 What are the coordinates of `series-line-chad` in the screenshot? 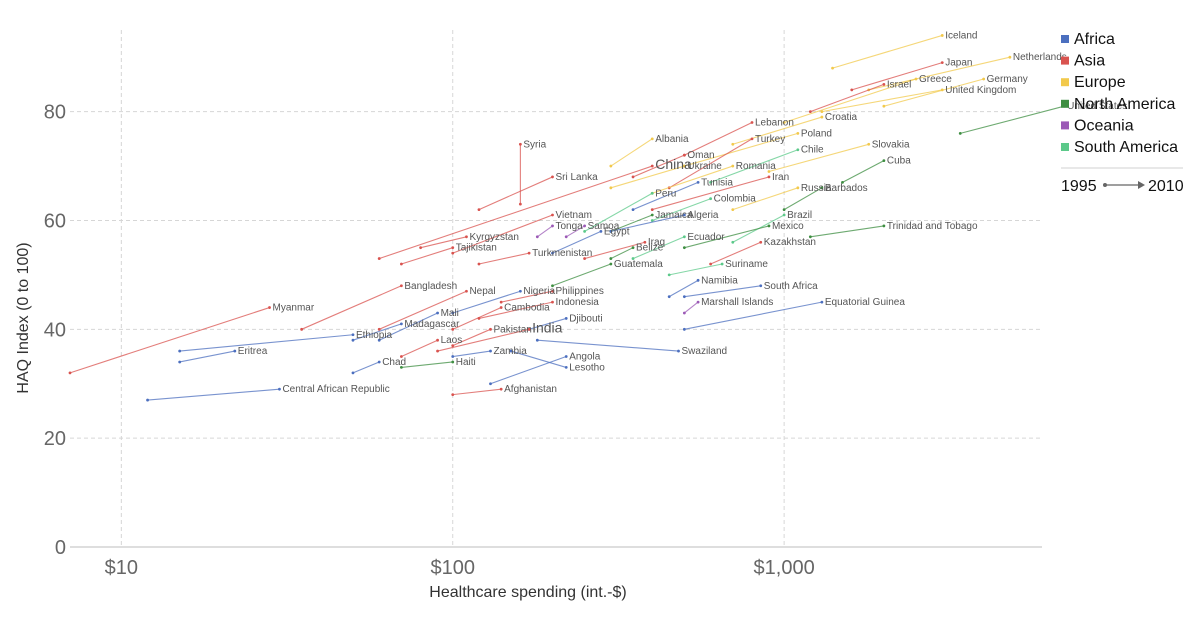 It's located at (366, 367).